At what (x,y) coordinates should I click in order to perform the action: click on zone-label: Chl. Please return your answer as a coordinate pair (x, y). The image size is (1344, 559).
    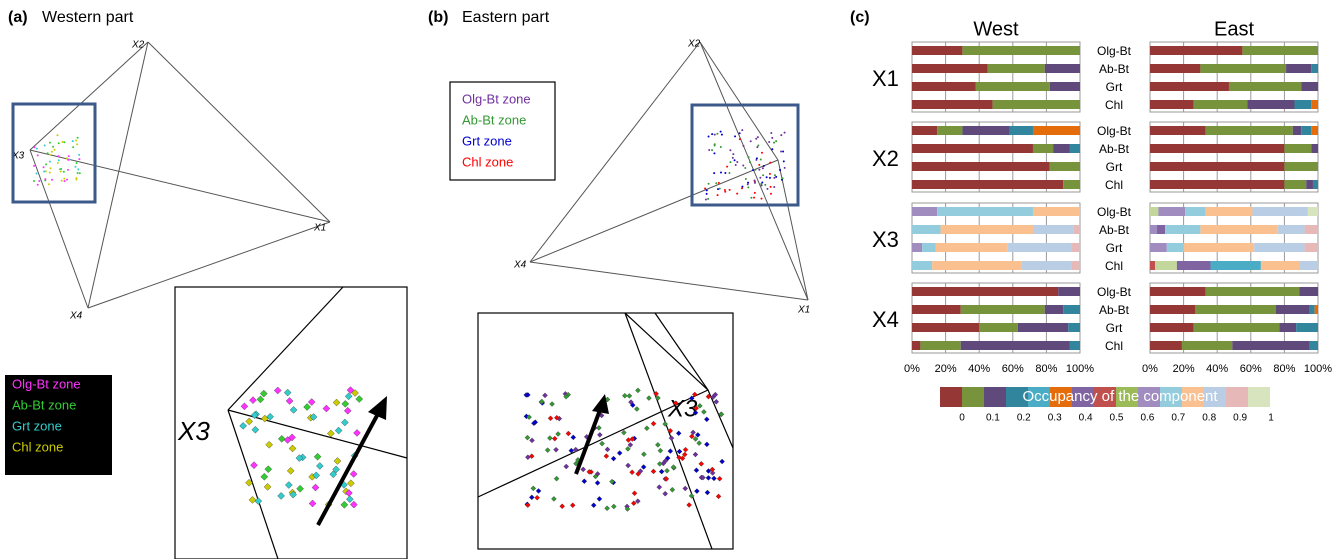
    Looking at the image, I should click on (1114, 105).